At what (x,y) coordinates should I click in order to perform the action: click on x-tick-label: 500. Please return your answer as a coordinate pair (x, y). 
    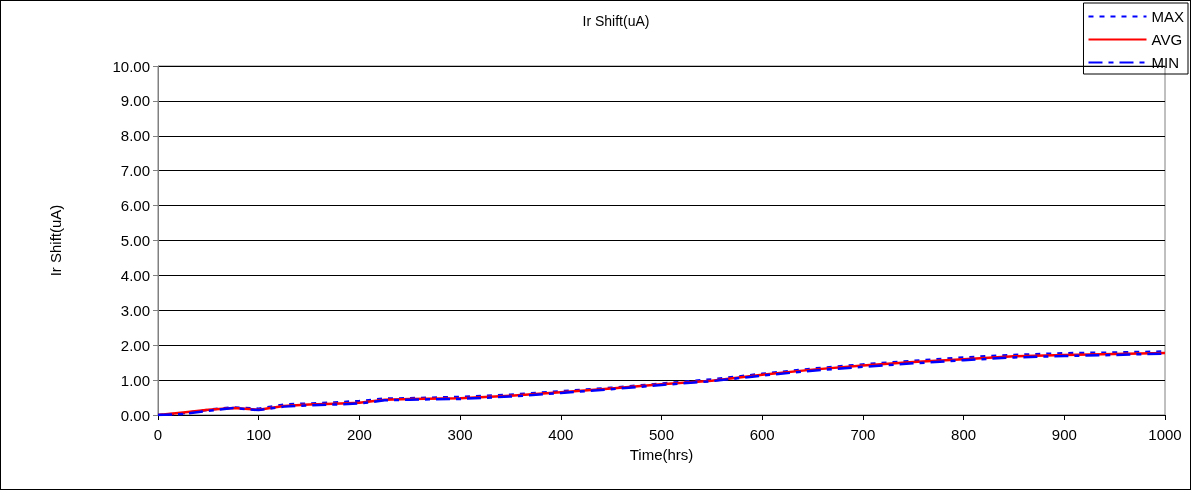
    Looking at the image, I should click on (661, 434).